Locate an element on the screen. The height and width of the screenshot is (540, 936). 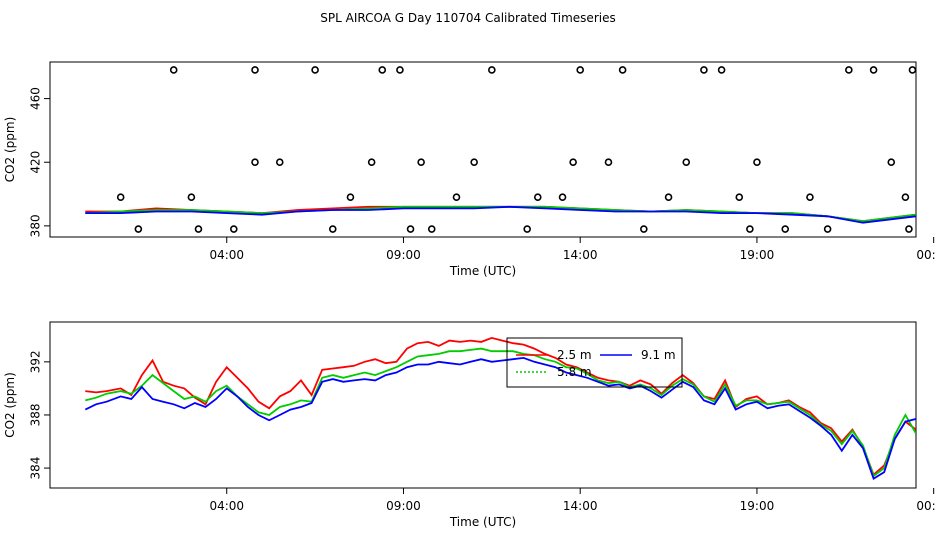
legend-label: 2.5 m is located at coordinates (574, 355).